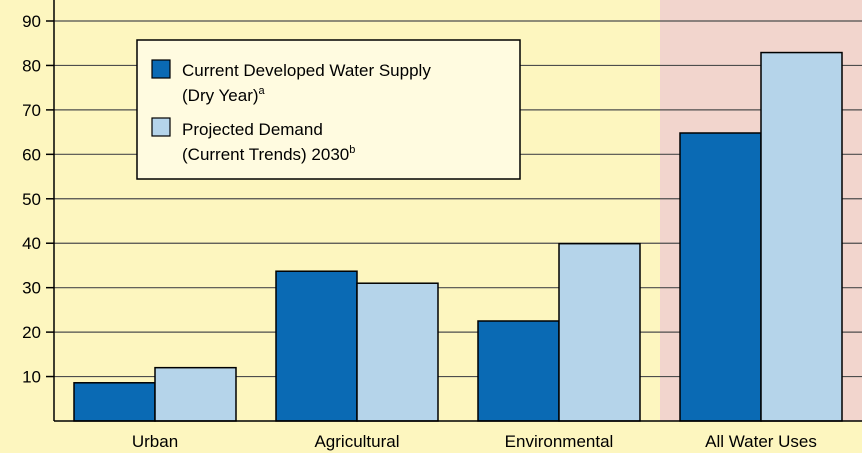 This screenshot has height=453, width=862. What do you see at coordinates (38, 210) in the screenshot?
I see `y-axis: 10 20 30 40 50 60 70 80 90` at bounding box center [38, 210].